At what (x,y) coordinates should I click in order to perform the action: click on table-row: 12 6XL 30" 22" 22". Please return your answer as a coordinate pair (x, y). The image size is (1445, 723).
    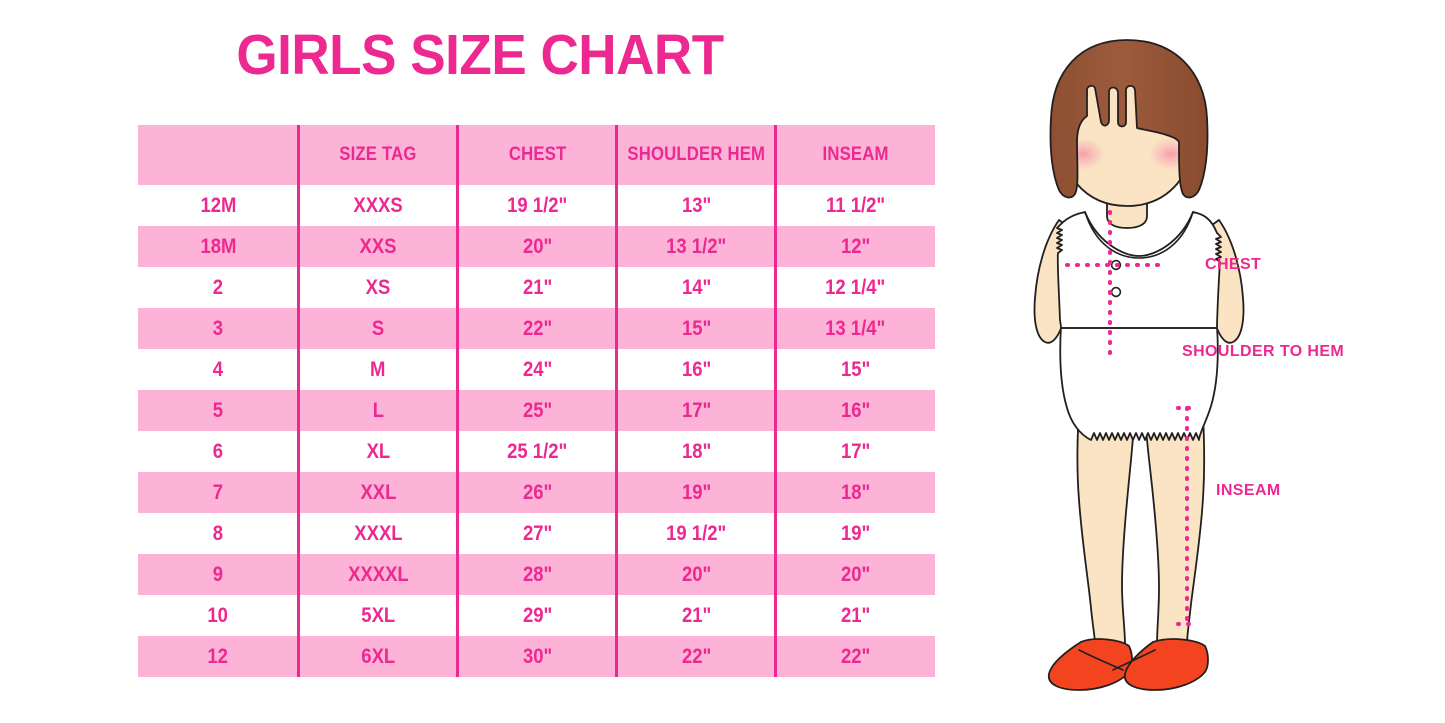
    Looking at the image, I should click on (536, 656).